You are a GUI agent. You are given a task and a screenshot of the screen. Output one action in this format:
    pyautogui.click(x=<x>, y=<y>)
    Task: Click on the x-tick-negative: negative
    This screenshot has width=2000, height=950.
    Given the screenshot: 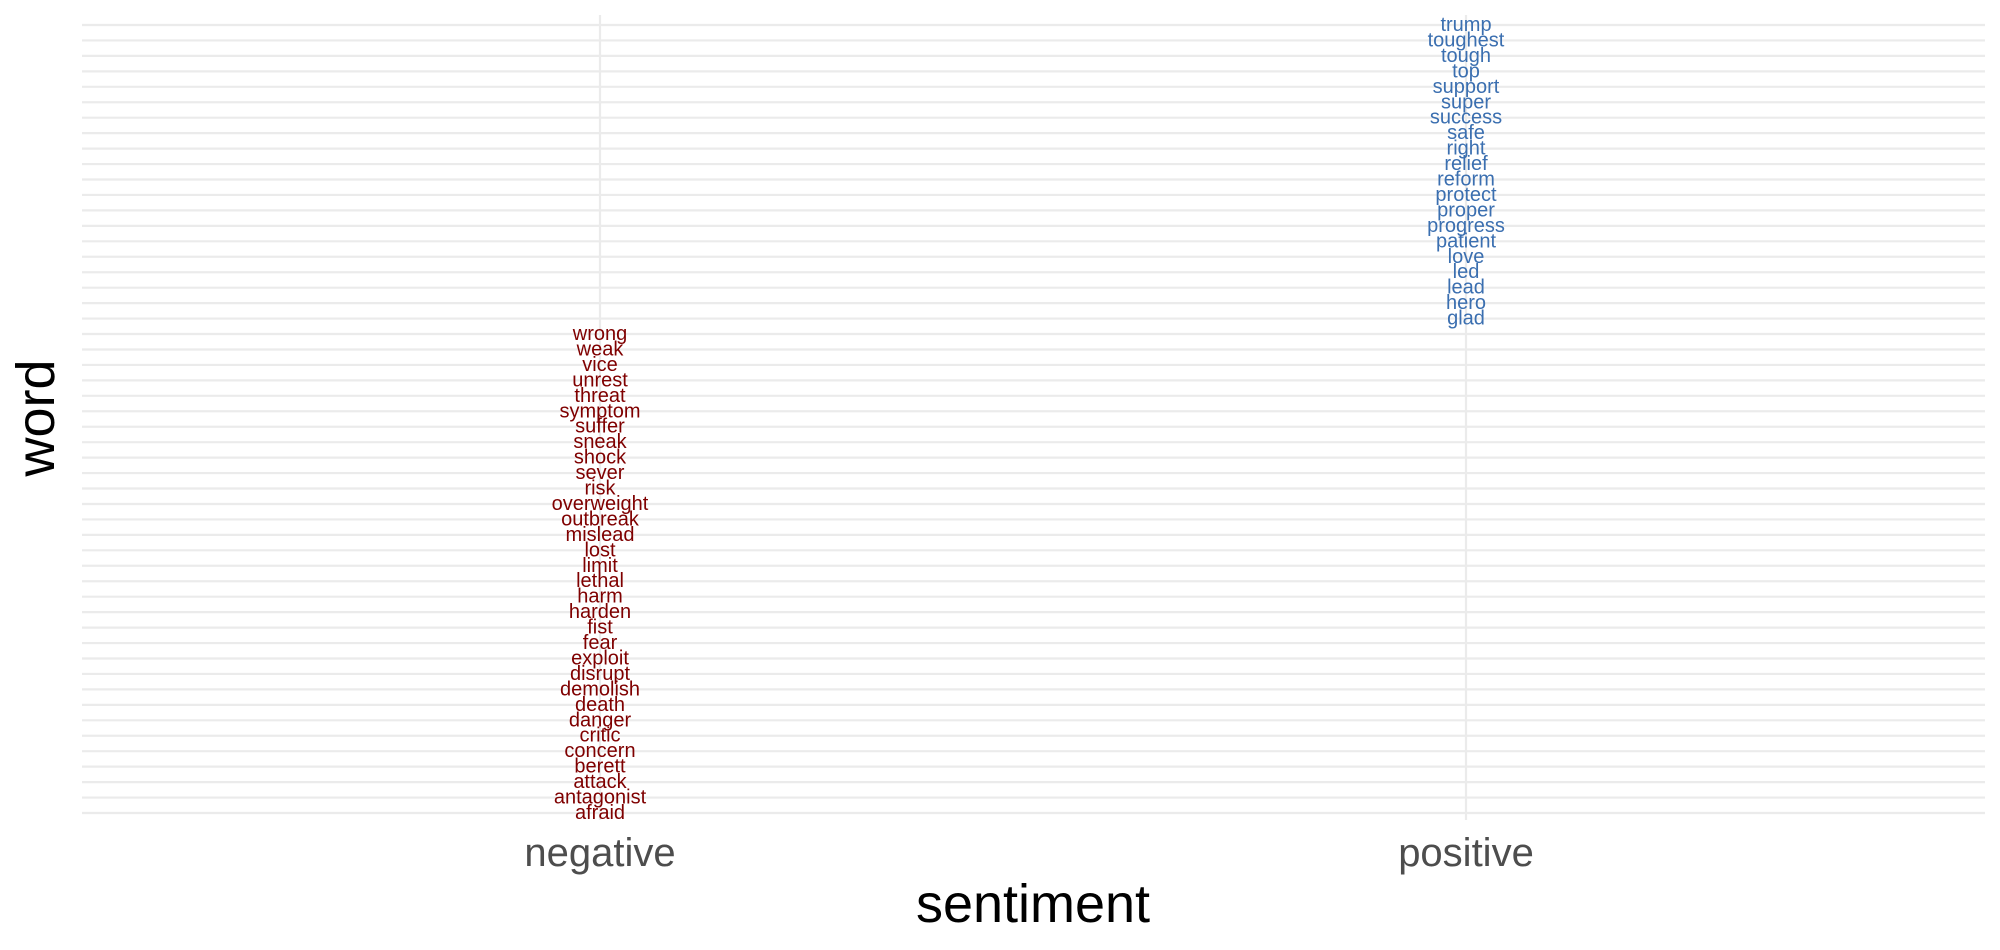 What is the action you would take?
    pyautogui.click(x=599, y=853)
    